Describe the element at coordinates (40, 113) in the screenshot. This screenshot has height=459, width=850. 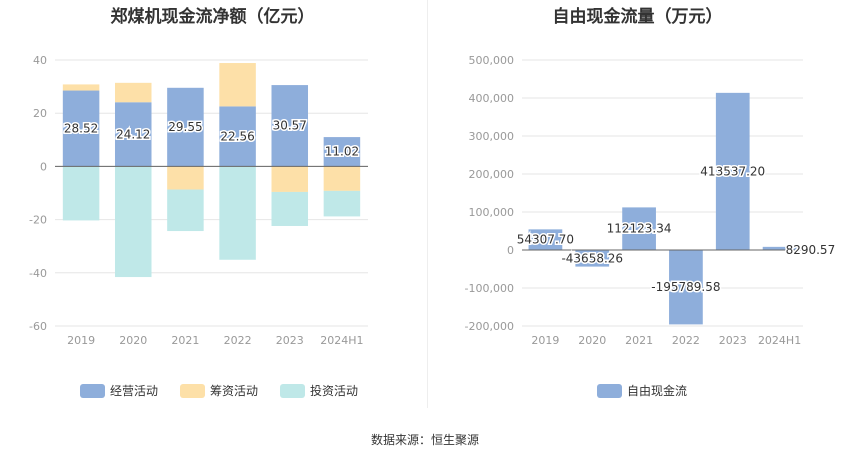
I see `left-y-tick-label: 20` at that location.